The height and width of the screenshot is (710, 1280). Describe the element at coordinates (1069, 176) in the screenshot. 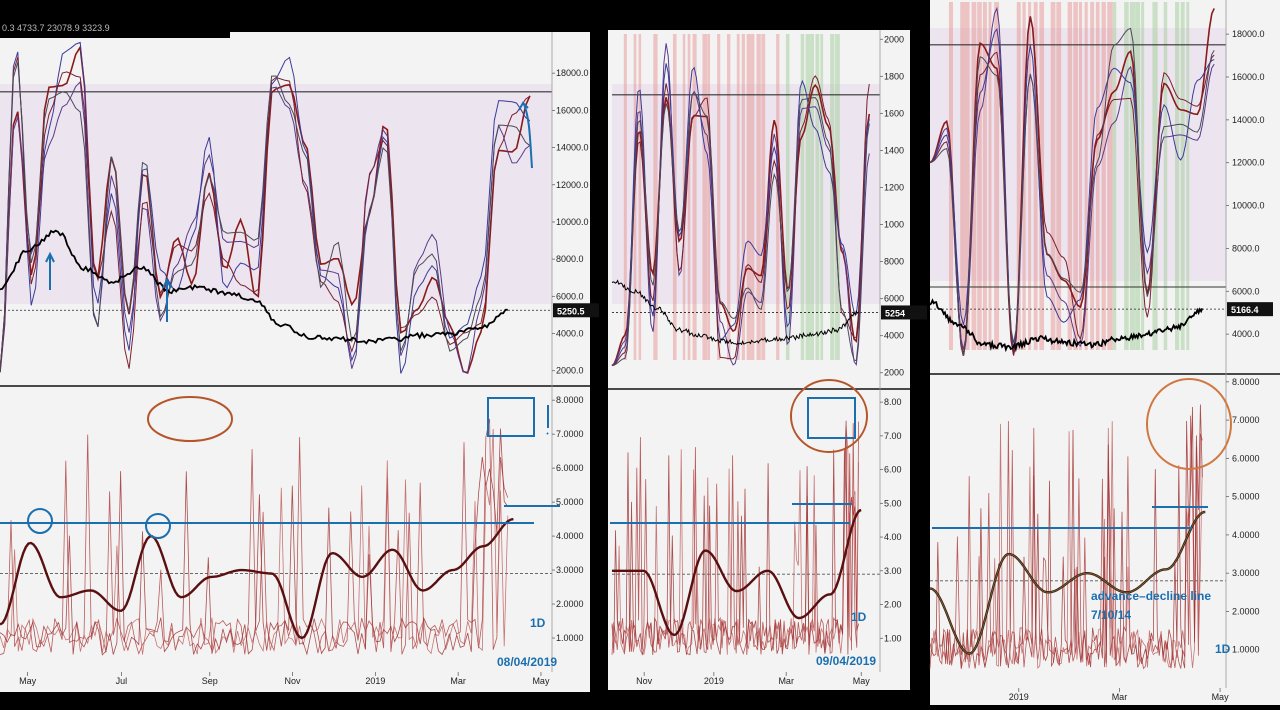

I see `panel-3-regime-shading` at that location.